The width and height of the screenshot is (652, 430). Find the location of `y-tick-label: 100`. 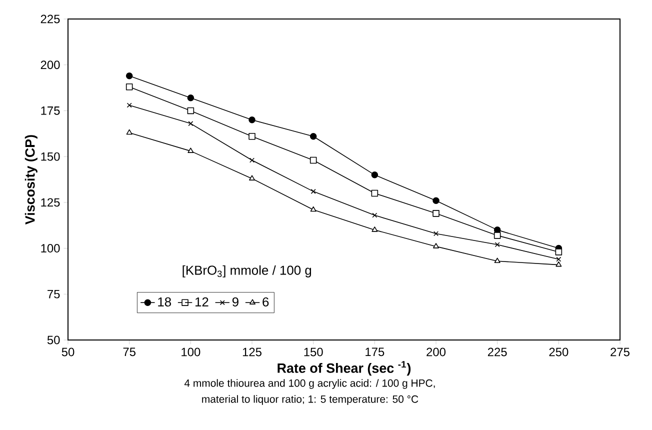

y-tick-label: 100 is located at coordinates (50, 248).